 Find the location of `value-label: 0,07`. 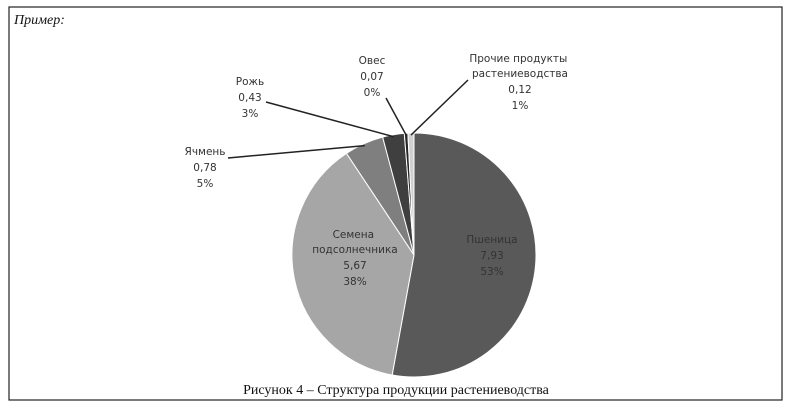

value-label: 0,07 is located at coordinates (371, 77).